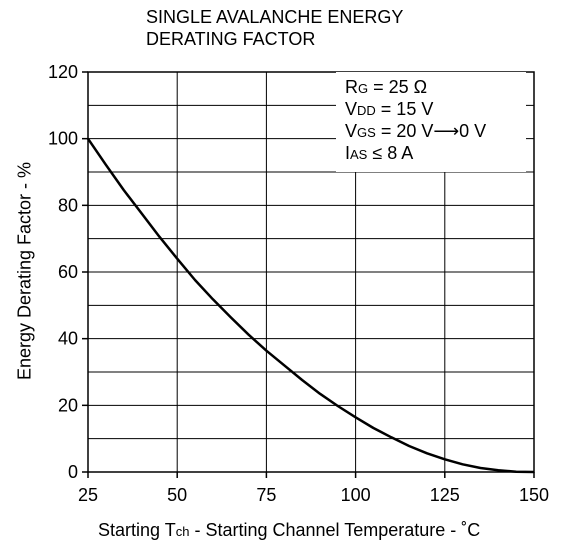  What do you see at coordinates (366, 110) in the screenshot?
I see `condition-subscript: DD` at bounding box center [366, 110].